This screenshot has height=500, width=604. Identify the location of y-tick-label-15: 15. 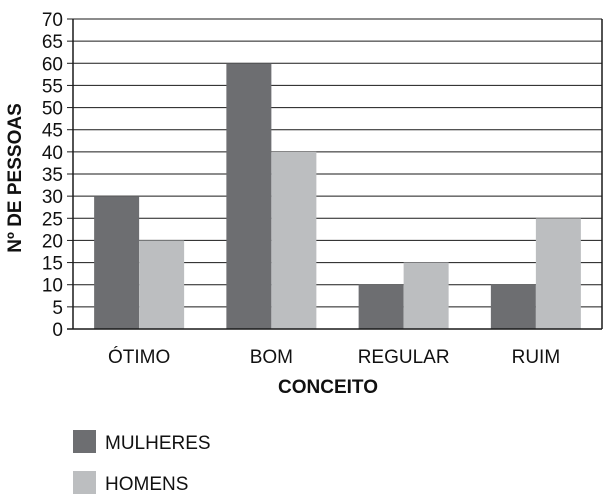
(52, 264).